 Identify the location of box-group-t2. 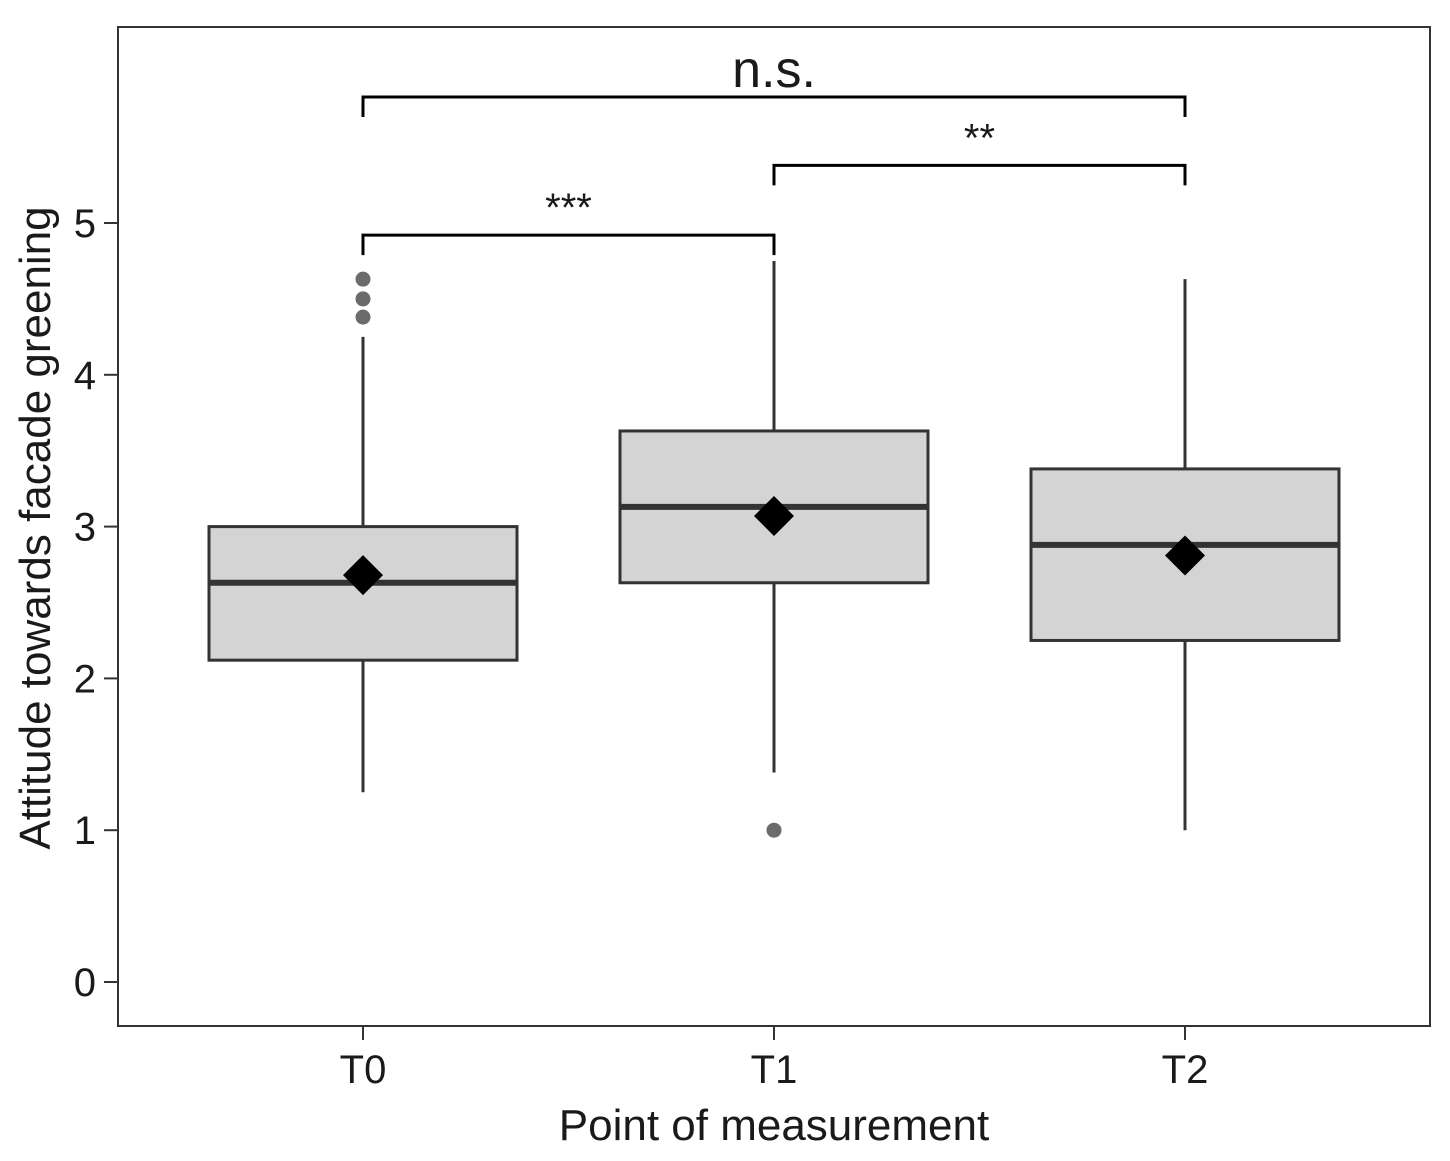
(1185, 555).